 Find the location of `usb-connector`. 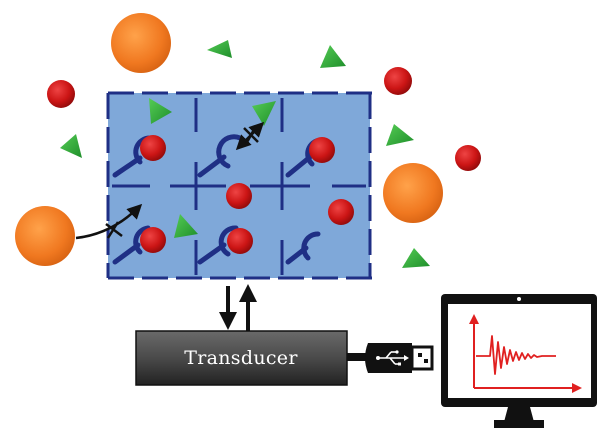

usb-connector is located at coordinates (390, 358).